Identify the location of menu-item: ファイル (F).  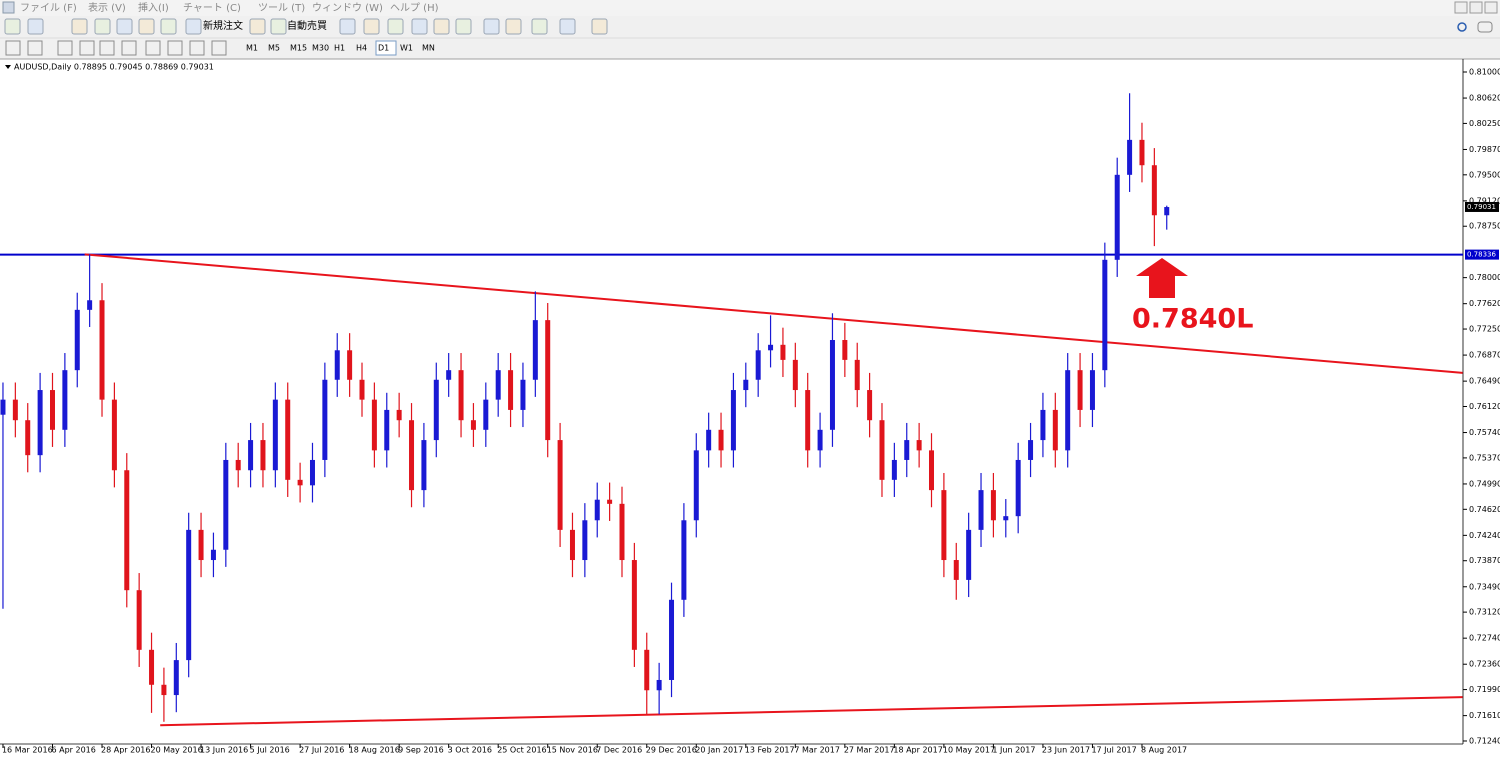
(48, 8).